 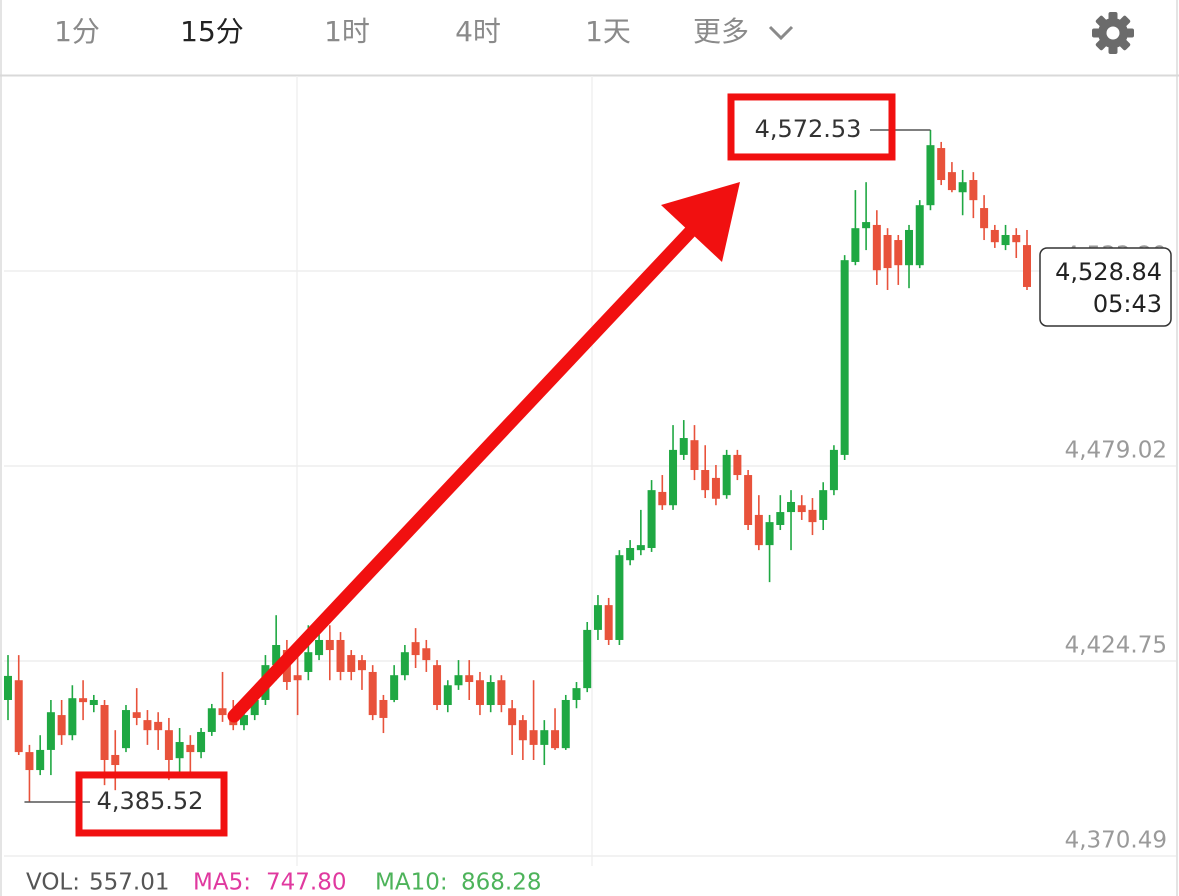 I want to click on price-tag-time: 05:43, so click(x=1127, y=304).